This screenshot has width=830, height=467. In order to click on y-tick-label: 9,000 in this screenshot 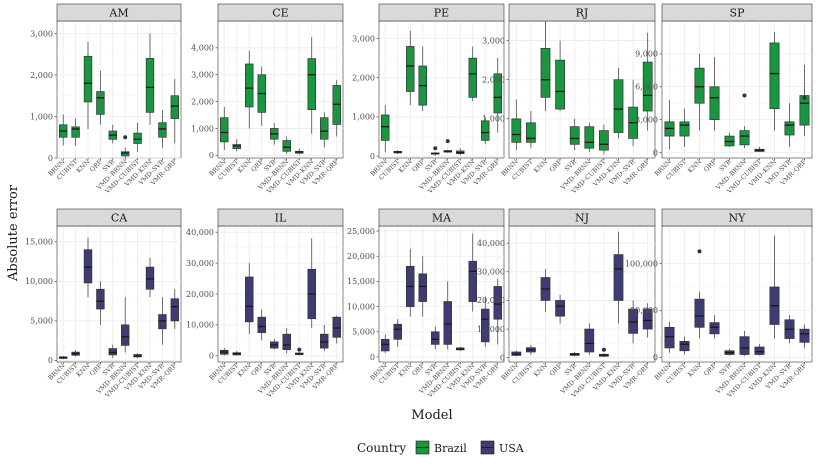, I will do `click(646, 54)`.